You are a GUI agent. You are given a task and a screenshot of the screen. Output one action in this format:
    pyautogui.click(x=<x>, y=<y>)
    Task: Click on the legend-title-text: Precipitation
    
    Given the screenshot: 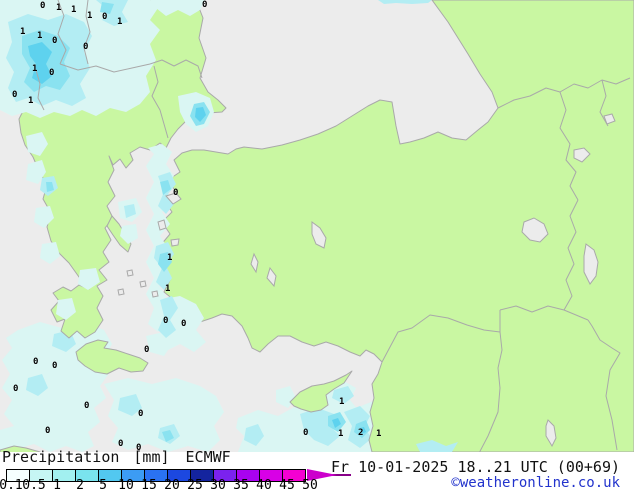 What is the action you would take?
    pyautogui.click(x=61, y=457)
    